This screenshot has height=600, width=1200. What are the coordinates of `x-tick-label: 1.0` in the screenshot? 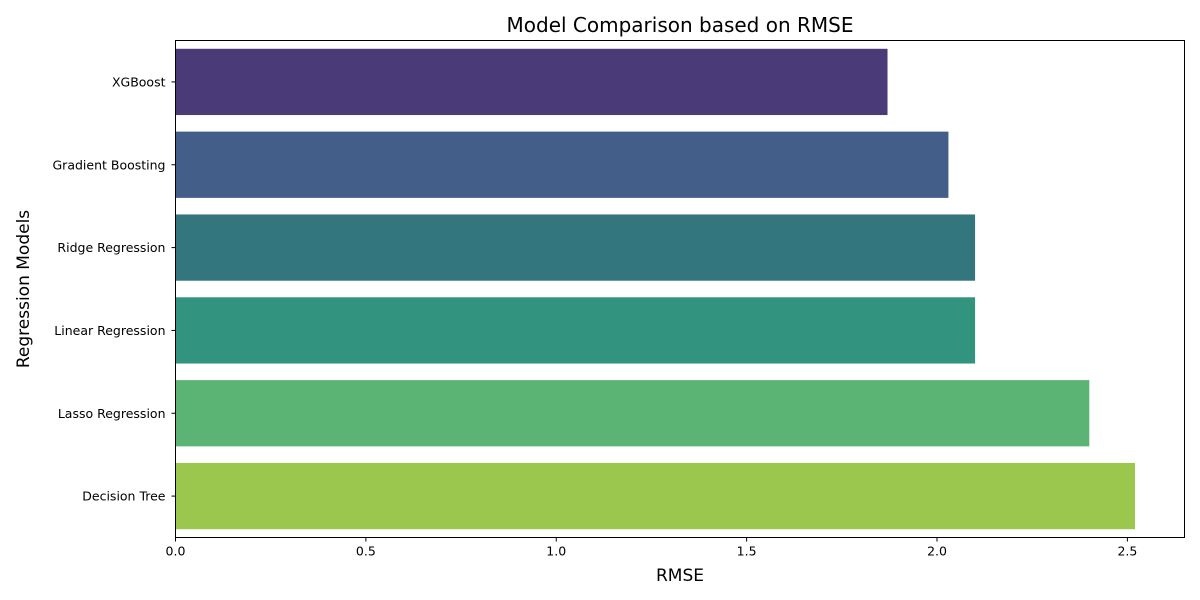 It's located at (556, 551).